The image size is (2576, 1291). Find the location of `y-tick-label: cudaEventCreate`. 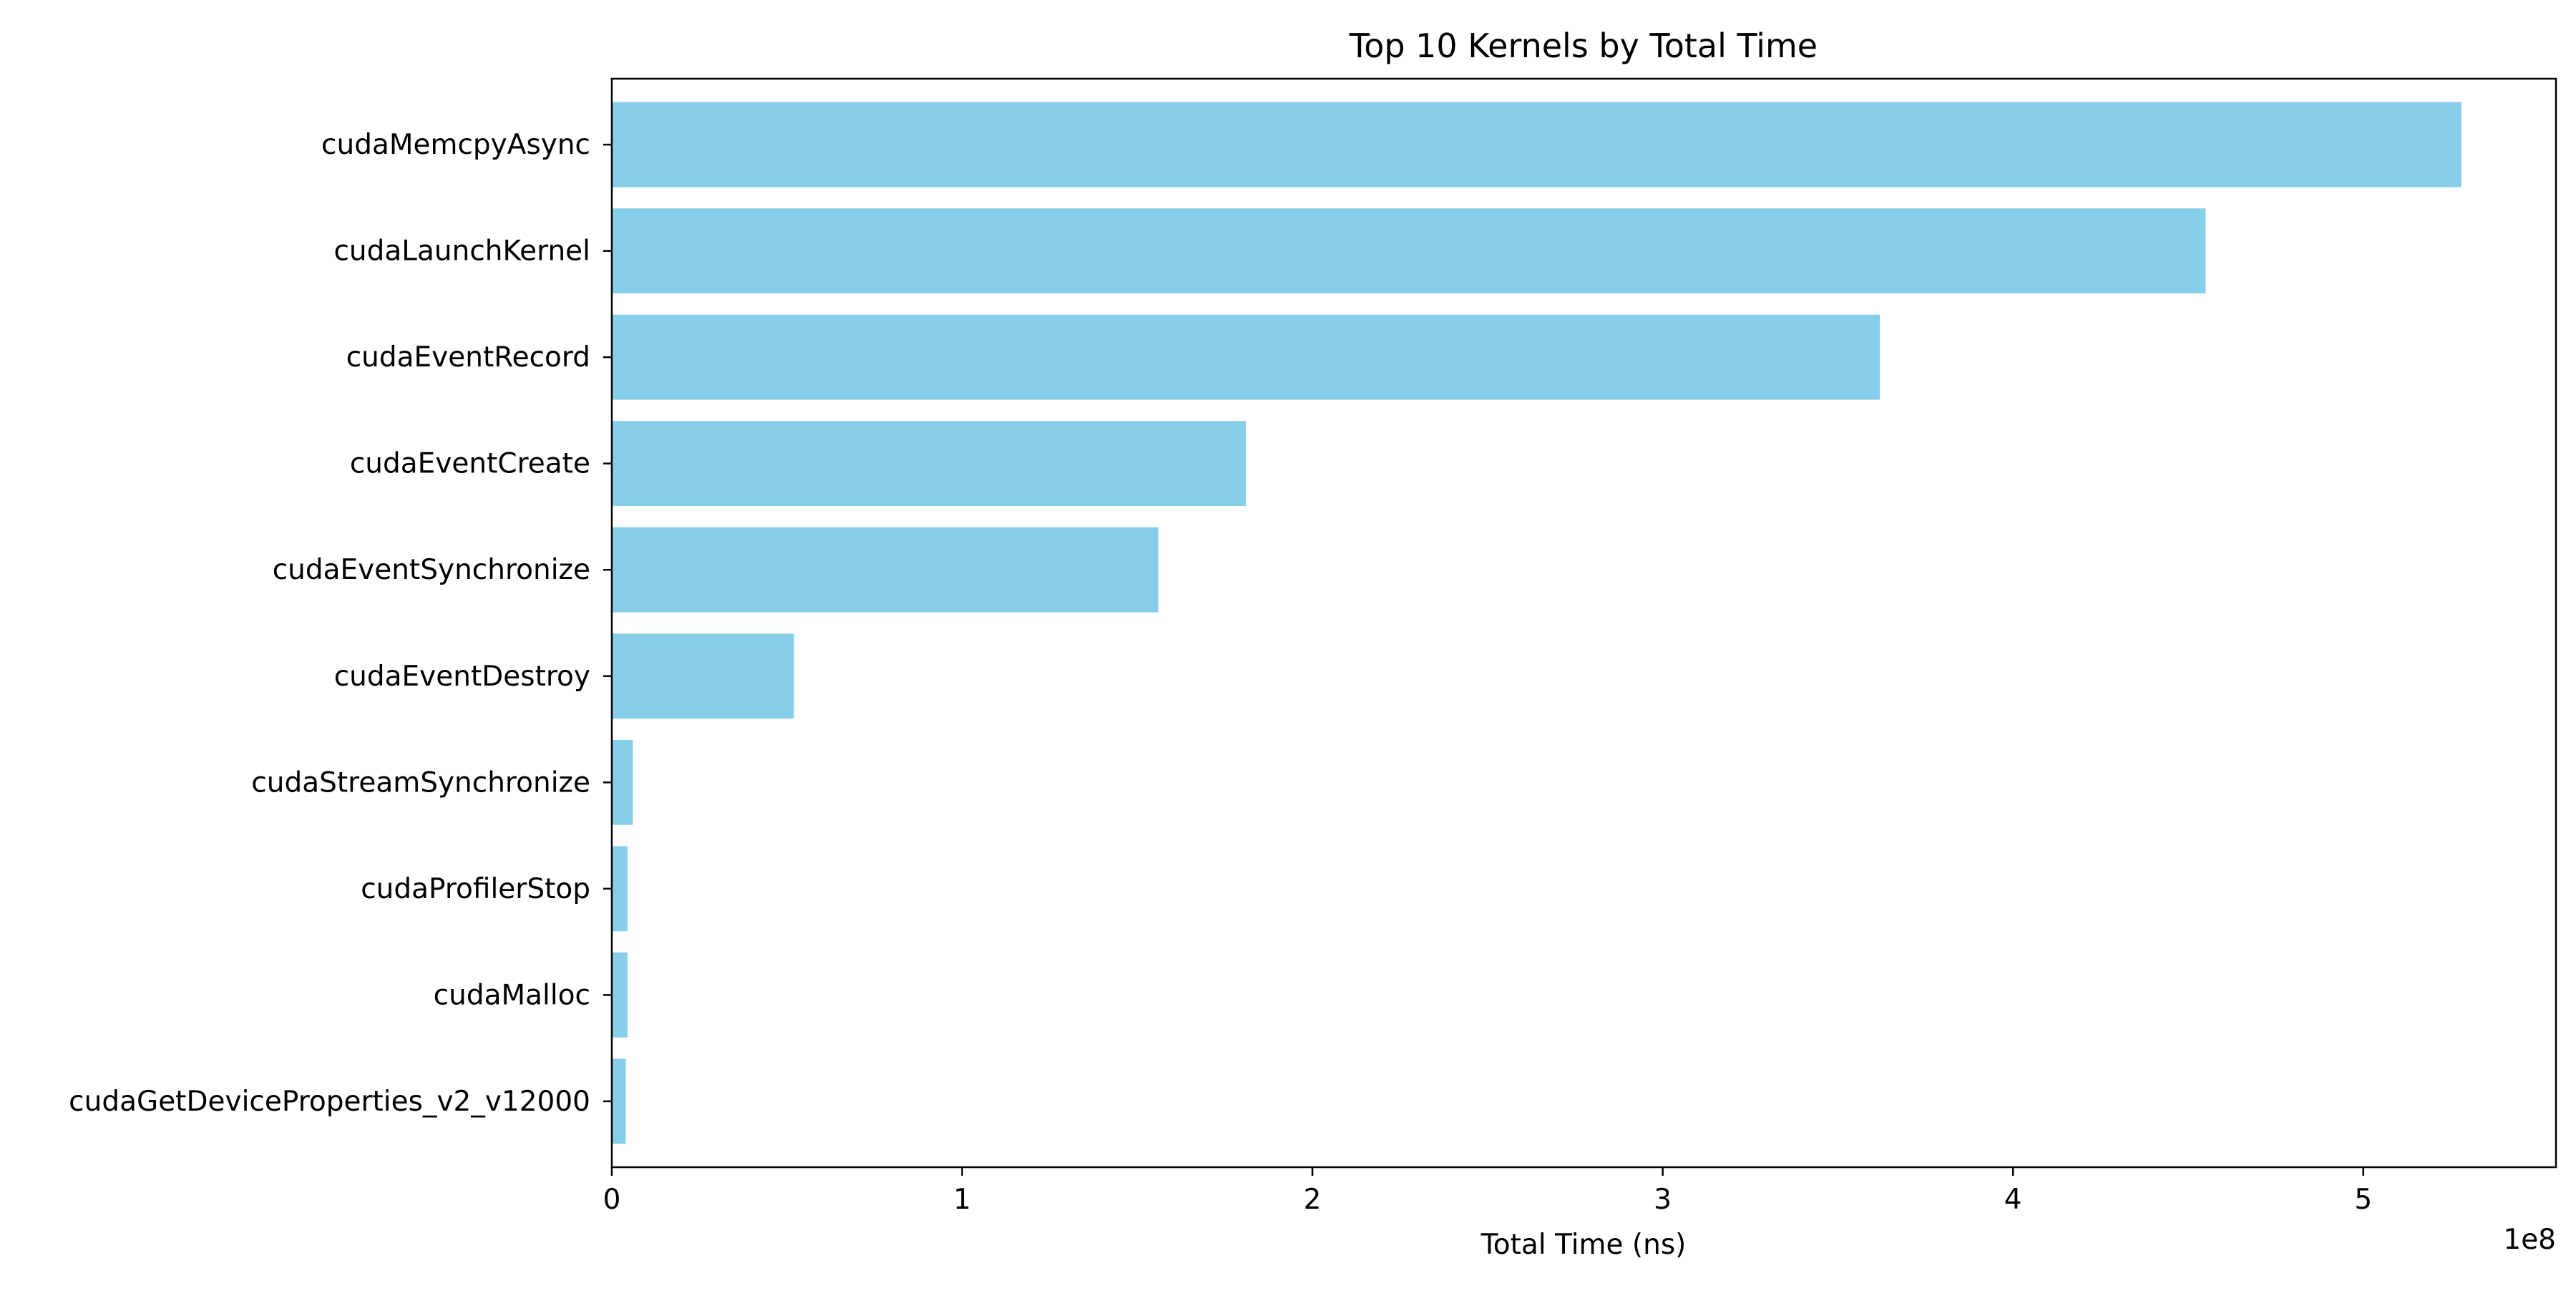

y-tick-label: cudaEventCreate is located at coordinates (470, 464).